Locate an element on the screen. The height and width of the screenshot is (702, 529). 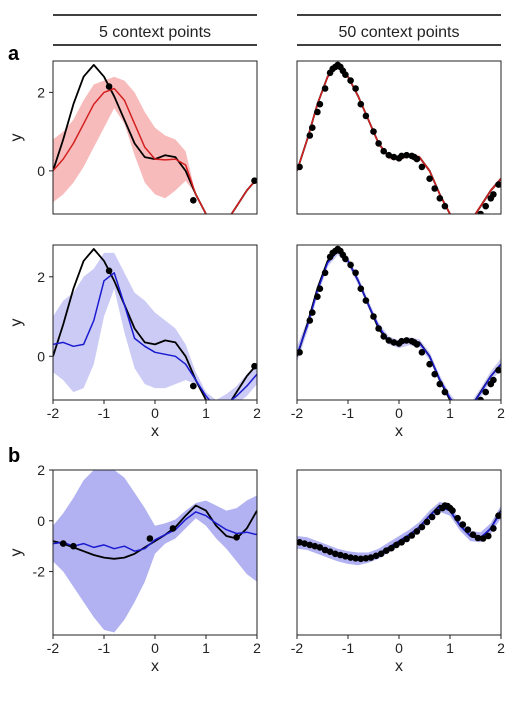
chart-panel-6: -2 -1 0 1 2 x is located at coordinates (398, 572).